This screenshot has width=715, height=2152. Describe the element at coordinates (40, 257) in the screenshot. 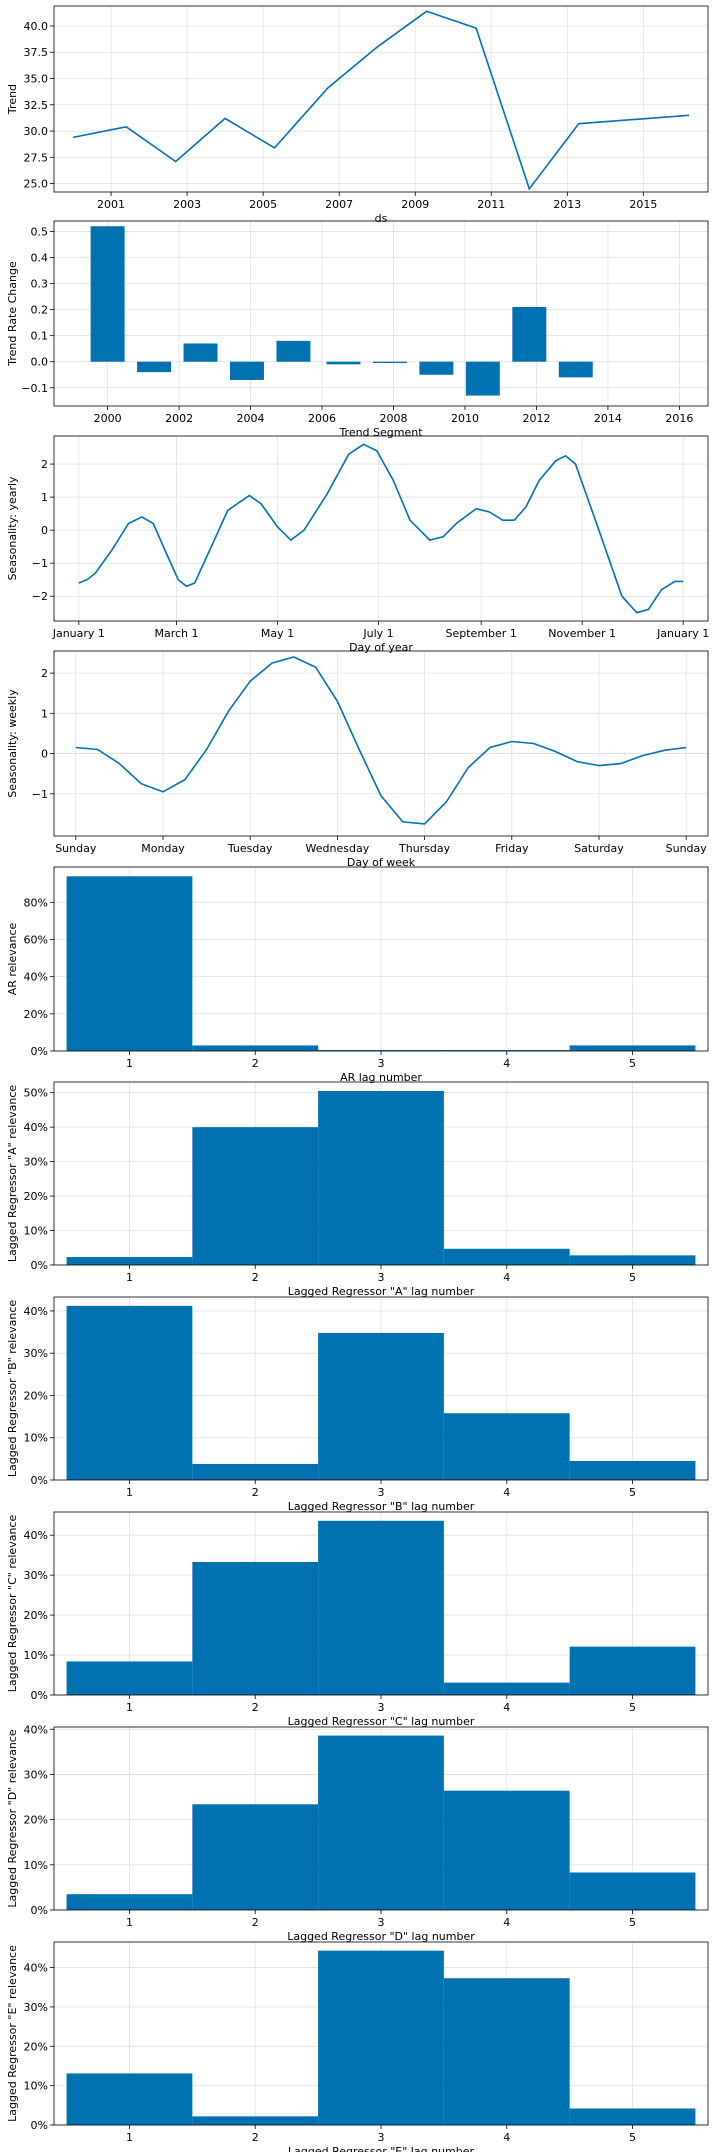

I see `y-tick-label: 0.4` at that location.